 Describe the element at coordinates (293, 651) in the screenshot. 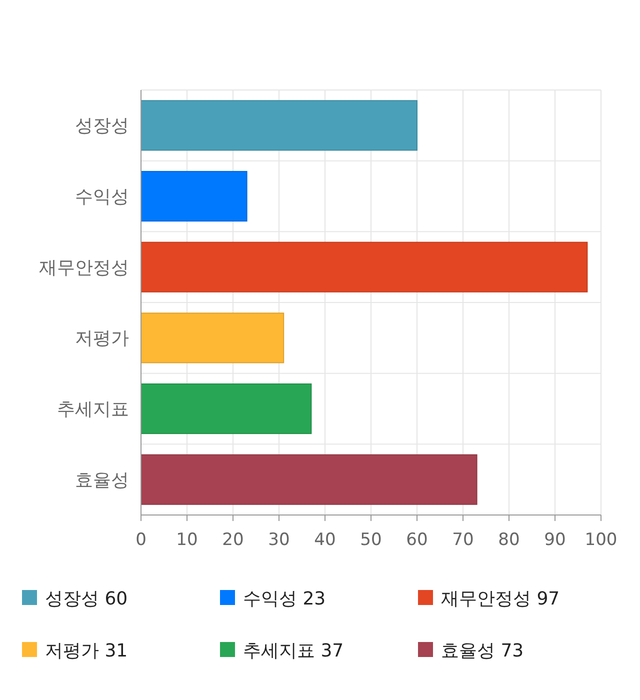

I see `legend-label: 추세지표 37` at that location.